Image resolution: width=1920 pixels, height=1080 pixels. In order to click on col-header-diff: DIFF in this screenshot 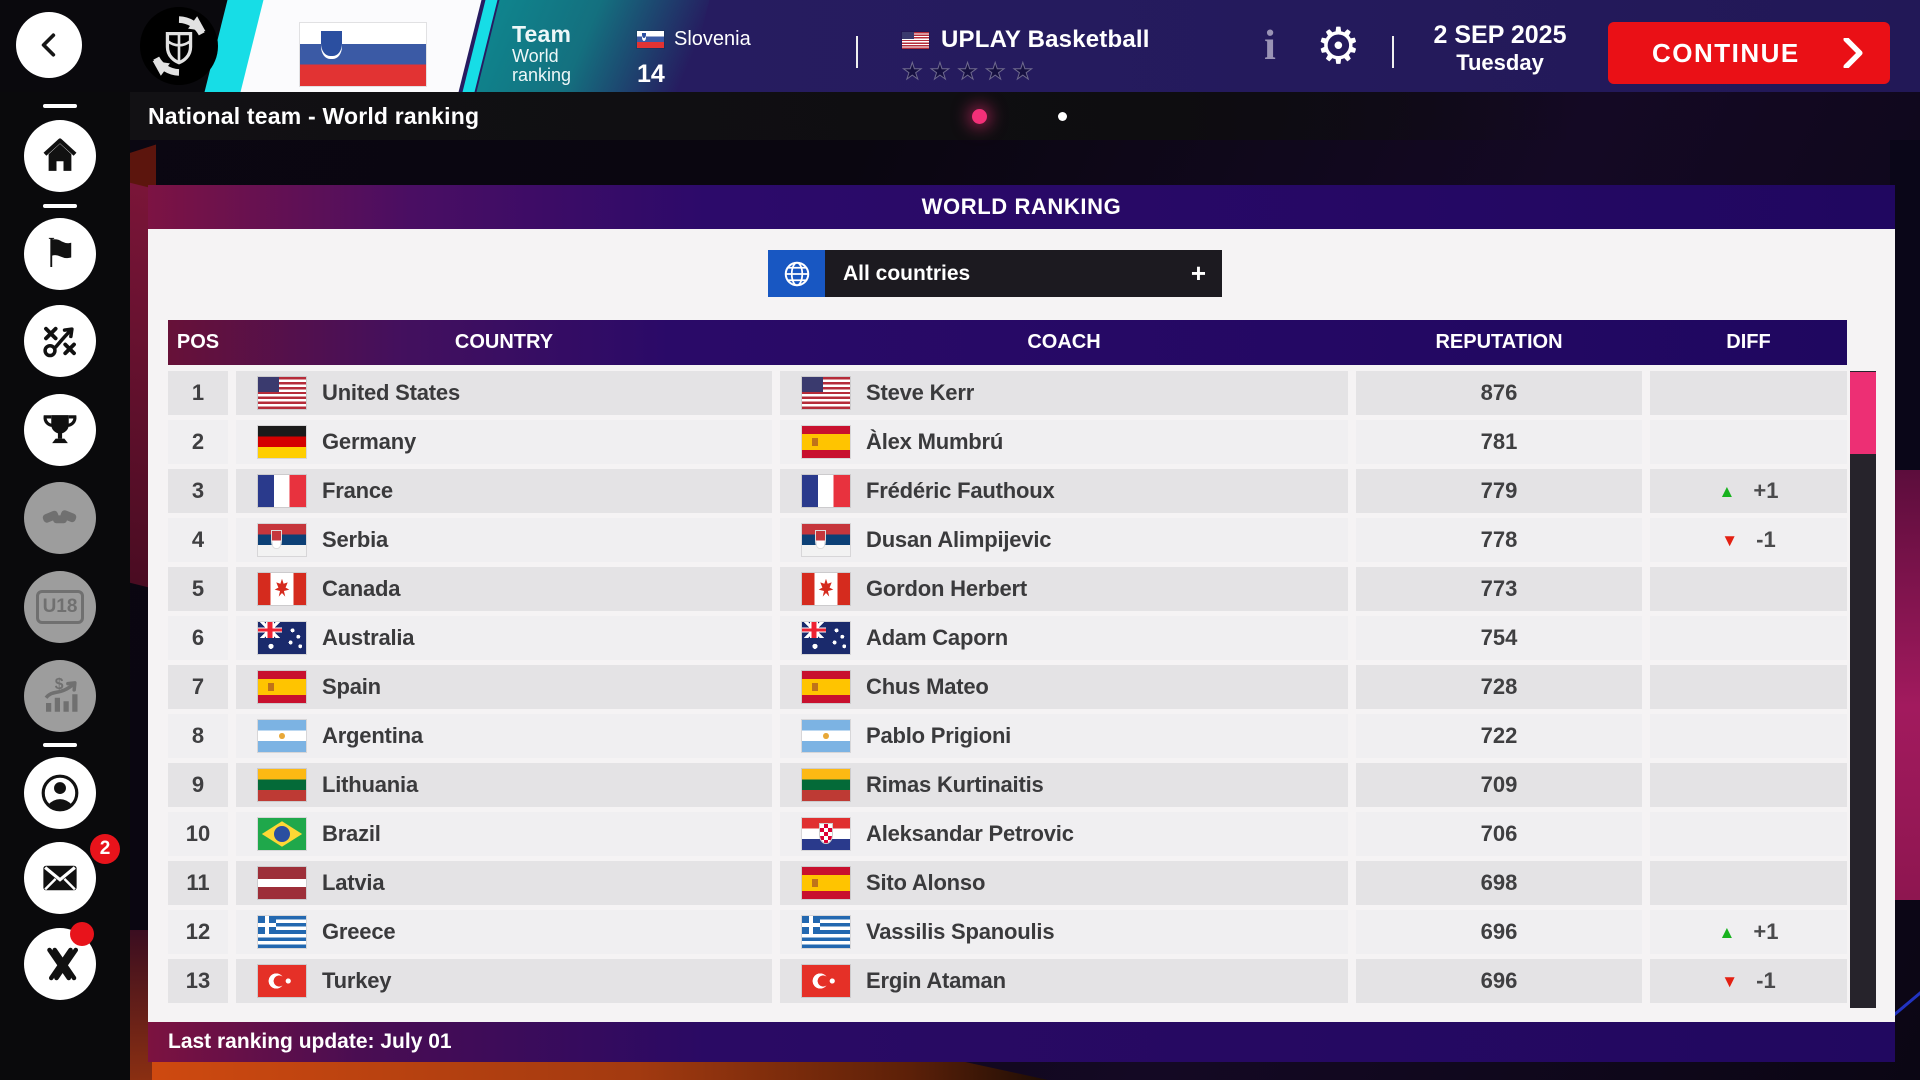, I will do `click(1748, 342)`.